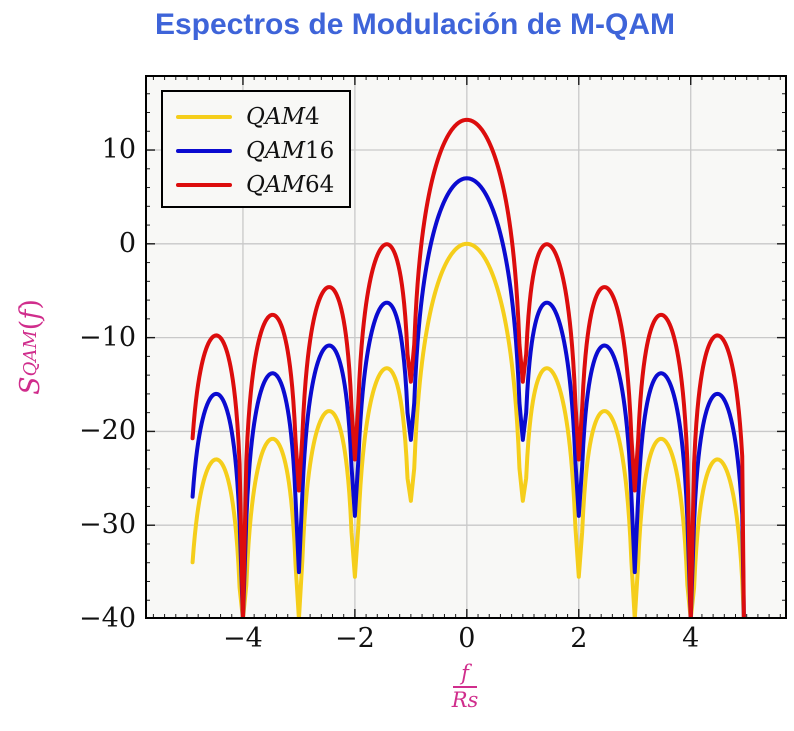  What do you see at coordinates (354, 638) in the screenshot?
I see `x-tick-label-−2: −2` at bounding box center [354, 638].